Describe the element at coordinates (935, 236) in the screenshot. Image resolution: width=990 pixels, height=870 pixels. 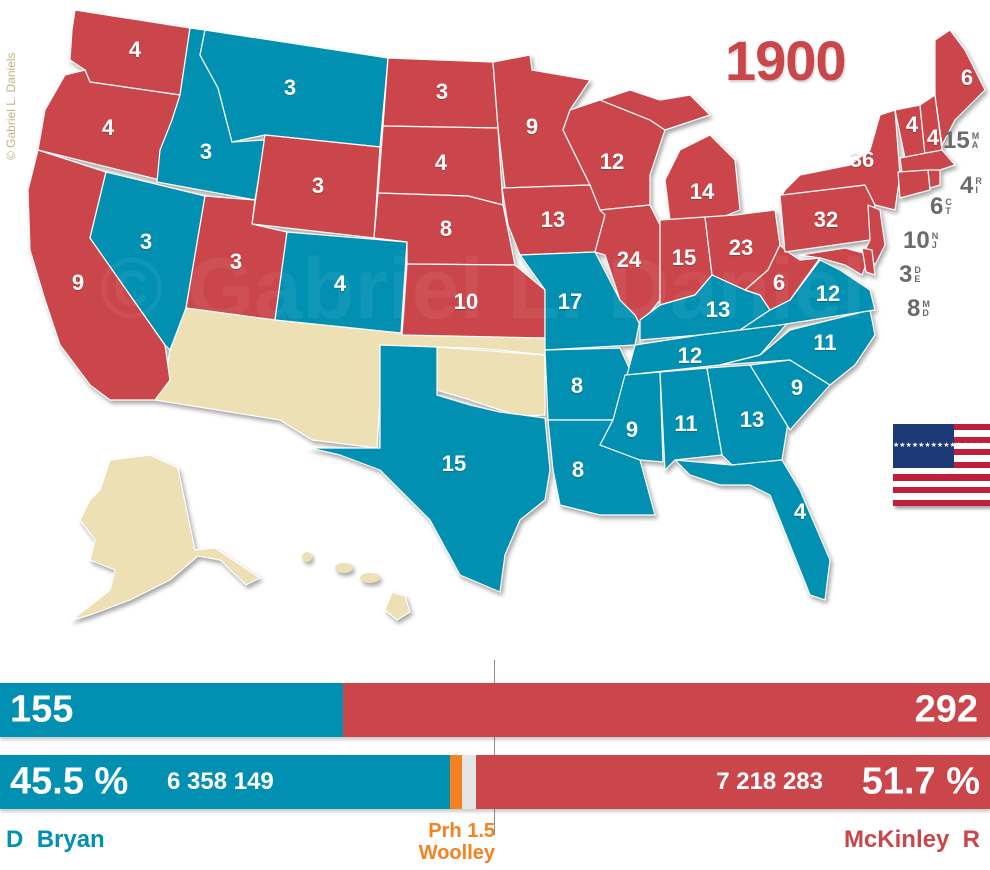
I see `abbr-top: N` at that location.